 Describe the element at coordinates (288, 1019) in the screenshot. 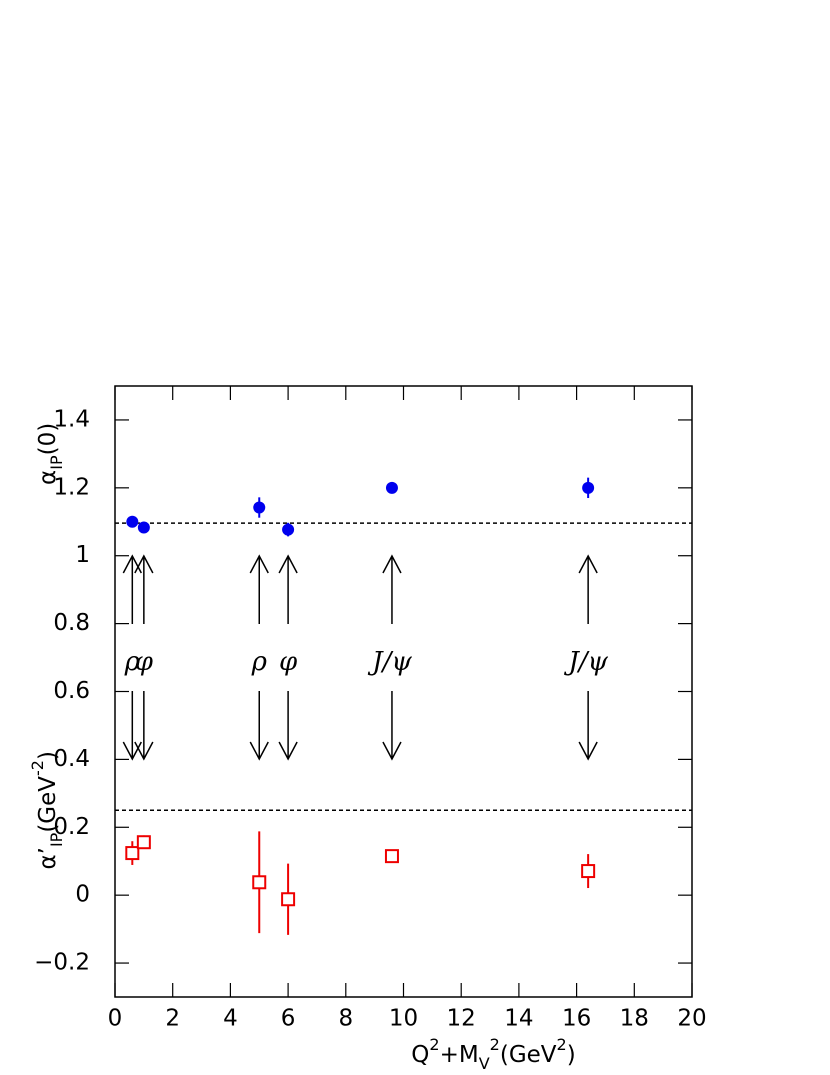

I see `x-tick-label: 6` at that location.